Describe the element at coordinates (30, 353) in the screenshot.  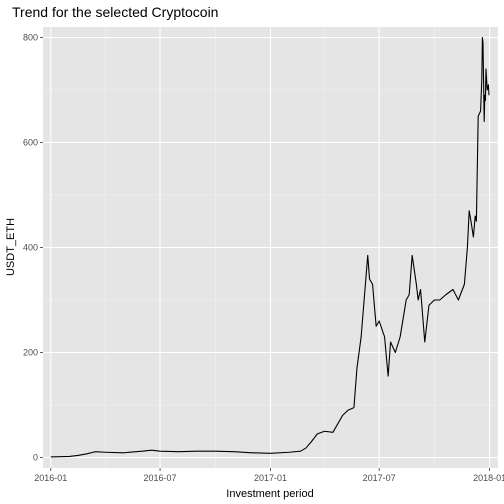
I see `y-tick-label: 200` at that location.